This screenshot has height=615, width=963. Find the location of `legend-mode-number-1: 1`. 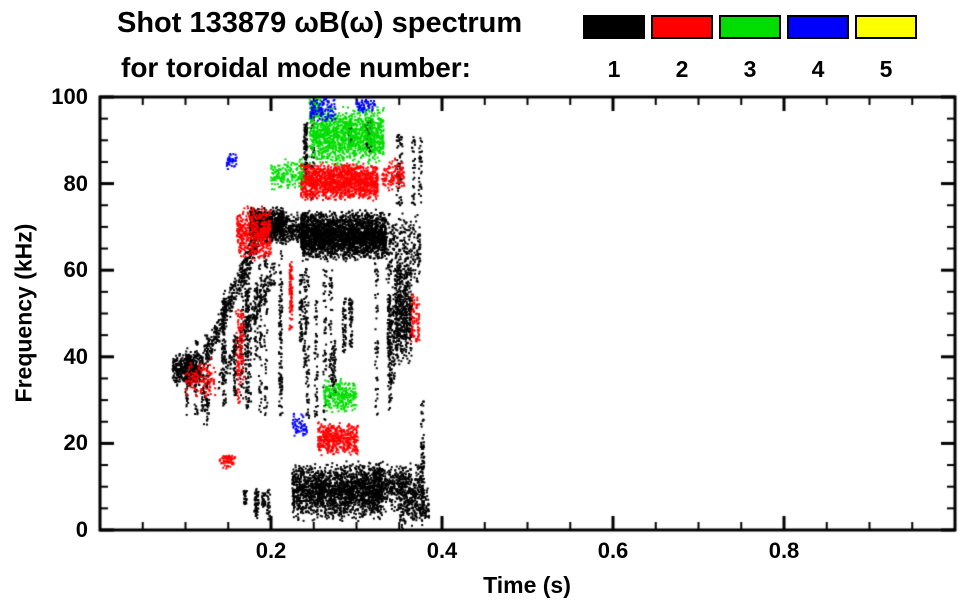

legend-mode-number-1: 1 is located at coordinates (614, 69).